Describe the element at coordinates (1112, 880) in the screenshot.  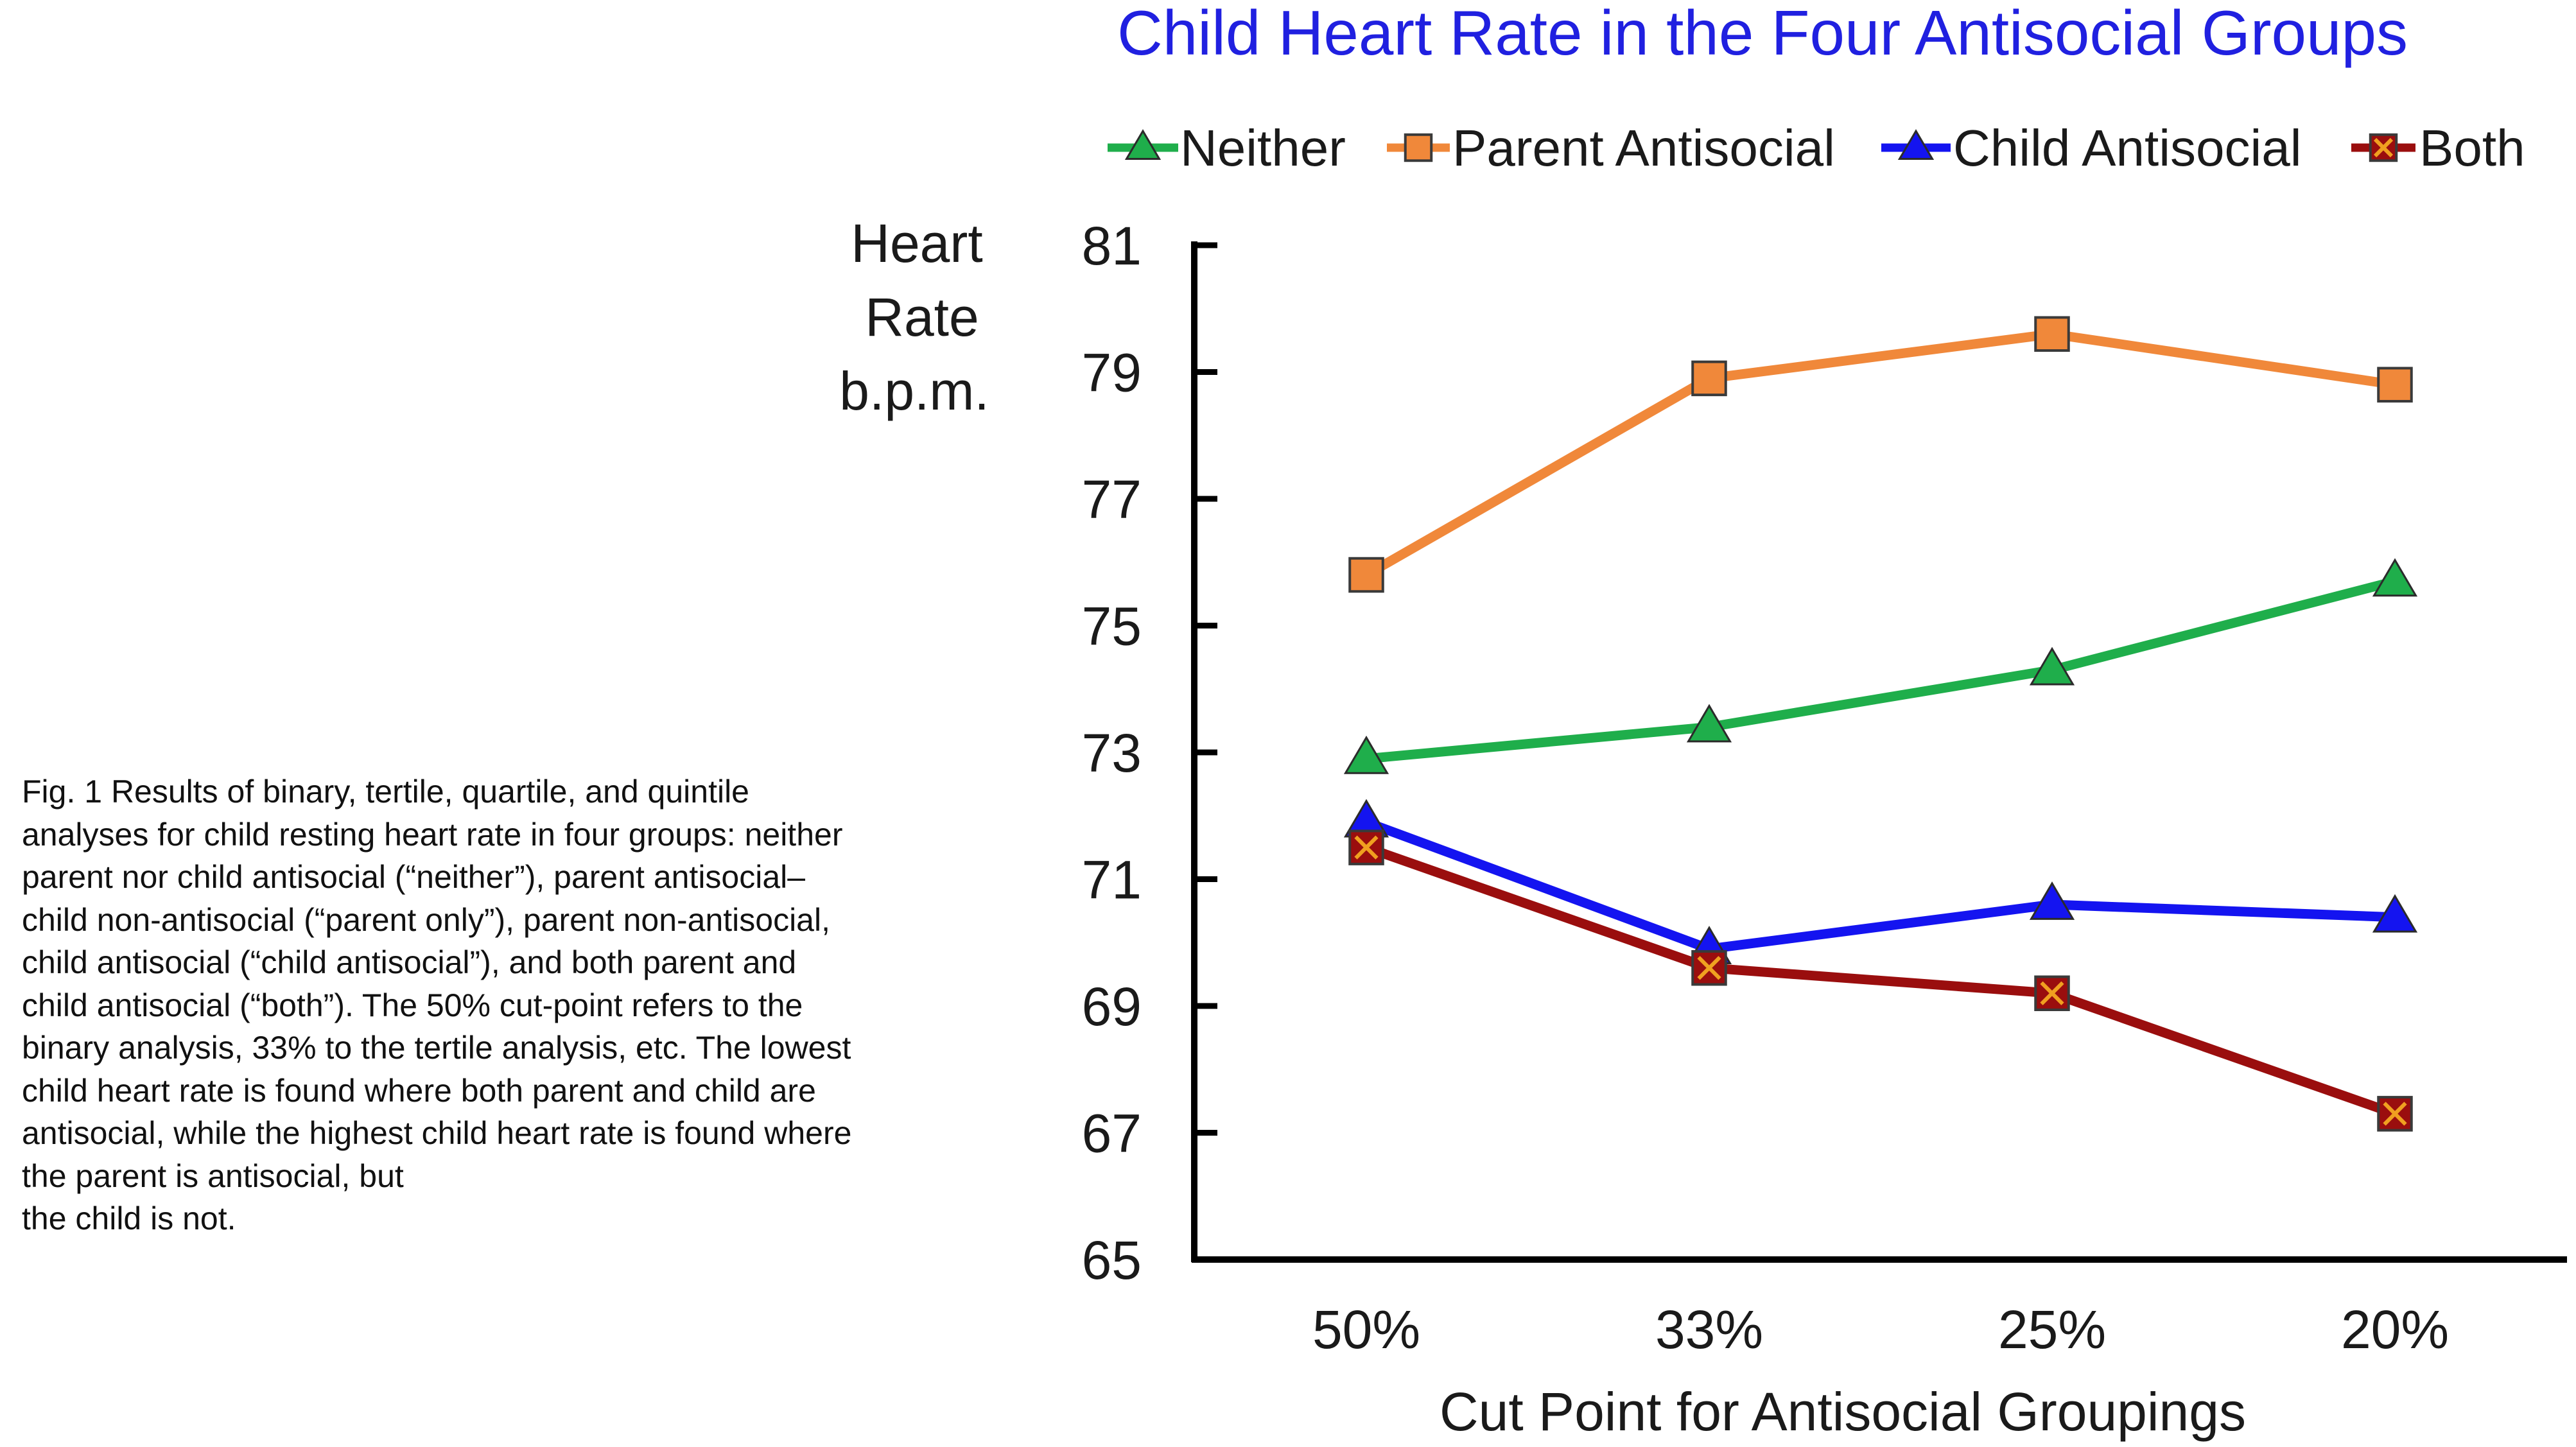
I see `y-tick-label: 71` at that location.